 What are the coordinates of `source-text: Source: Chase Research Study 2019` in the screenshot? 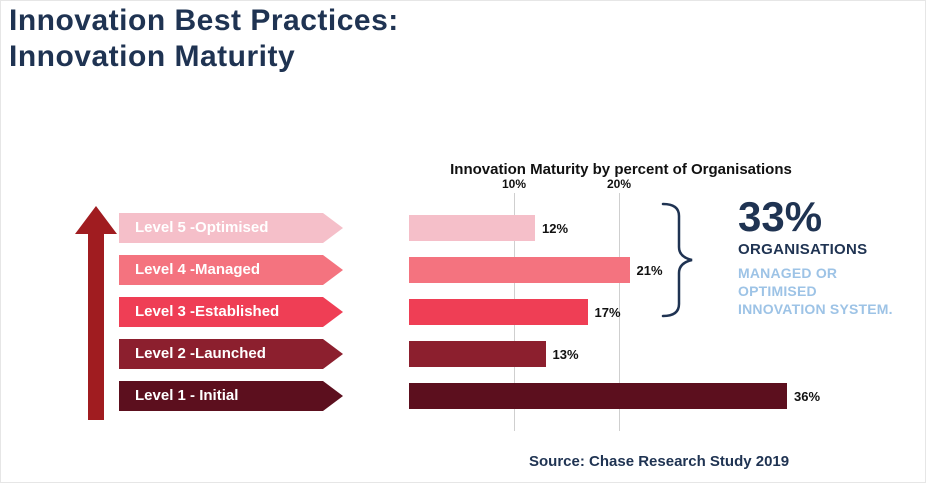 It's located at (659, 461).